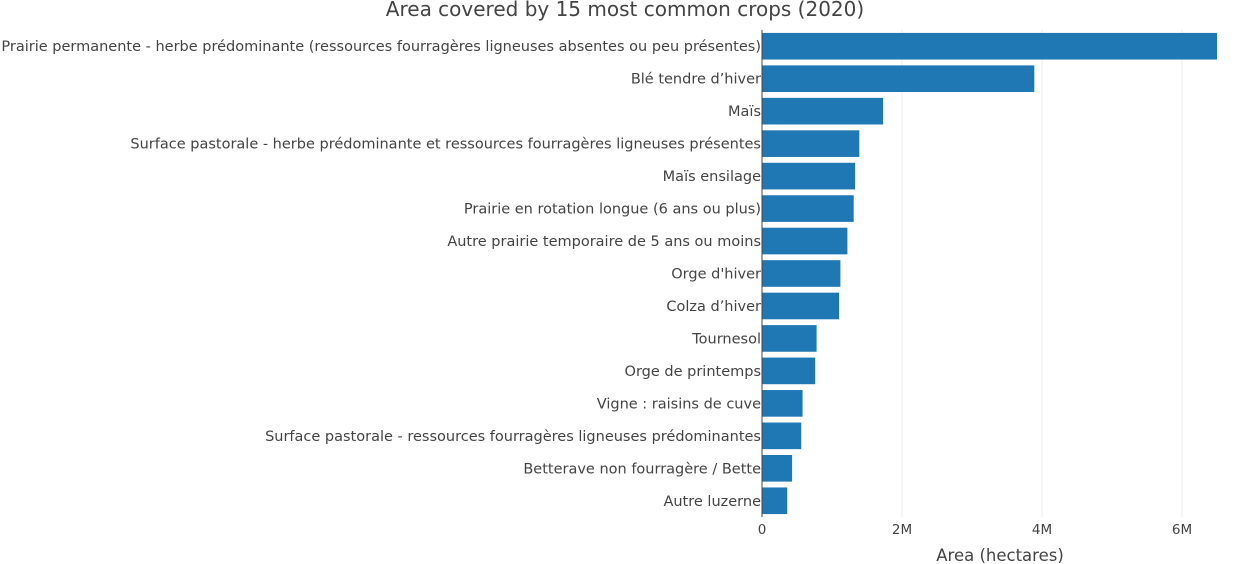 This screenshot has height=564, width=1248. Describe the element at coordinates (1000, 555) in the screenshot. I see `x-axis-title: Area (hectares)` at that location.